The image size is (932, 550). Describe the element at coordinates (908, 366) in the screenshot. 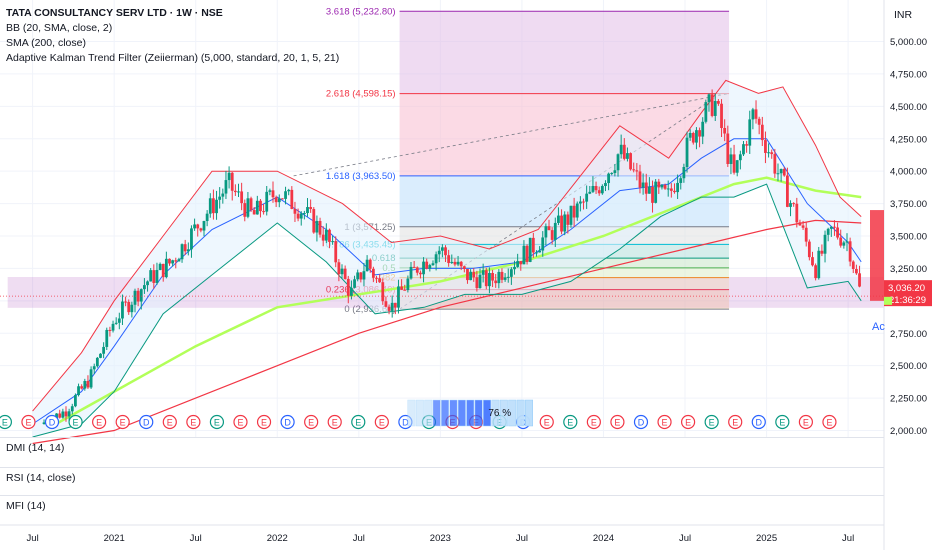

I see `y-tick-label: 2,500.00` at that location.